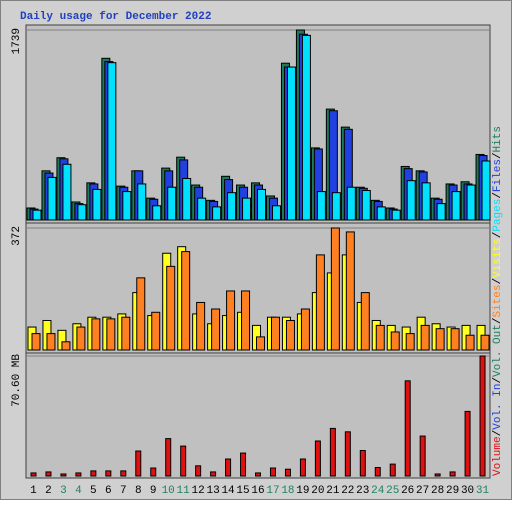  I want to click on x-tick-label: 20, so click(317, 491).